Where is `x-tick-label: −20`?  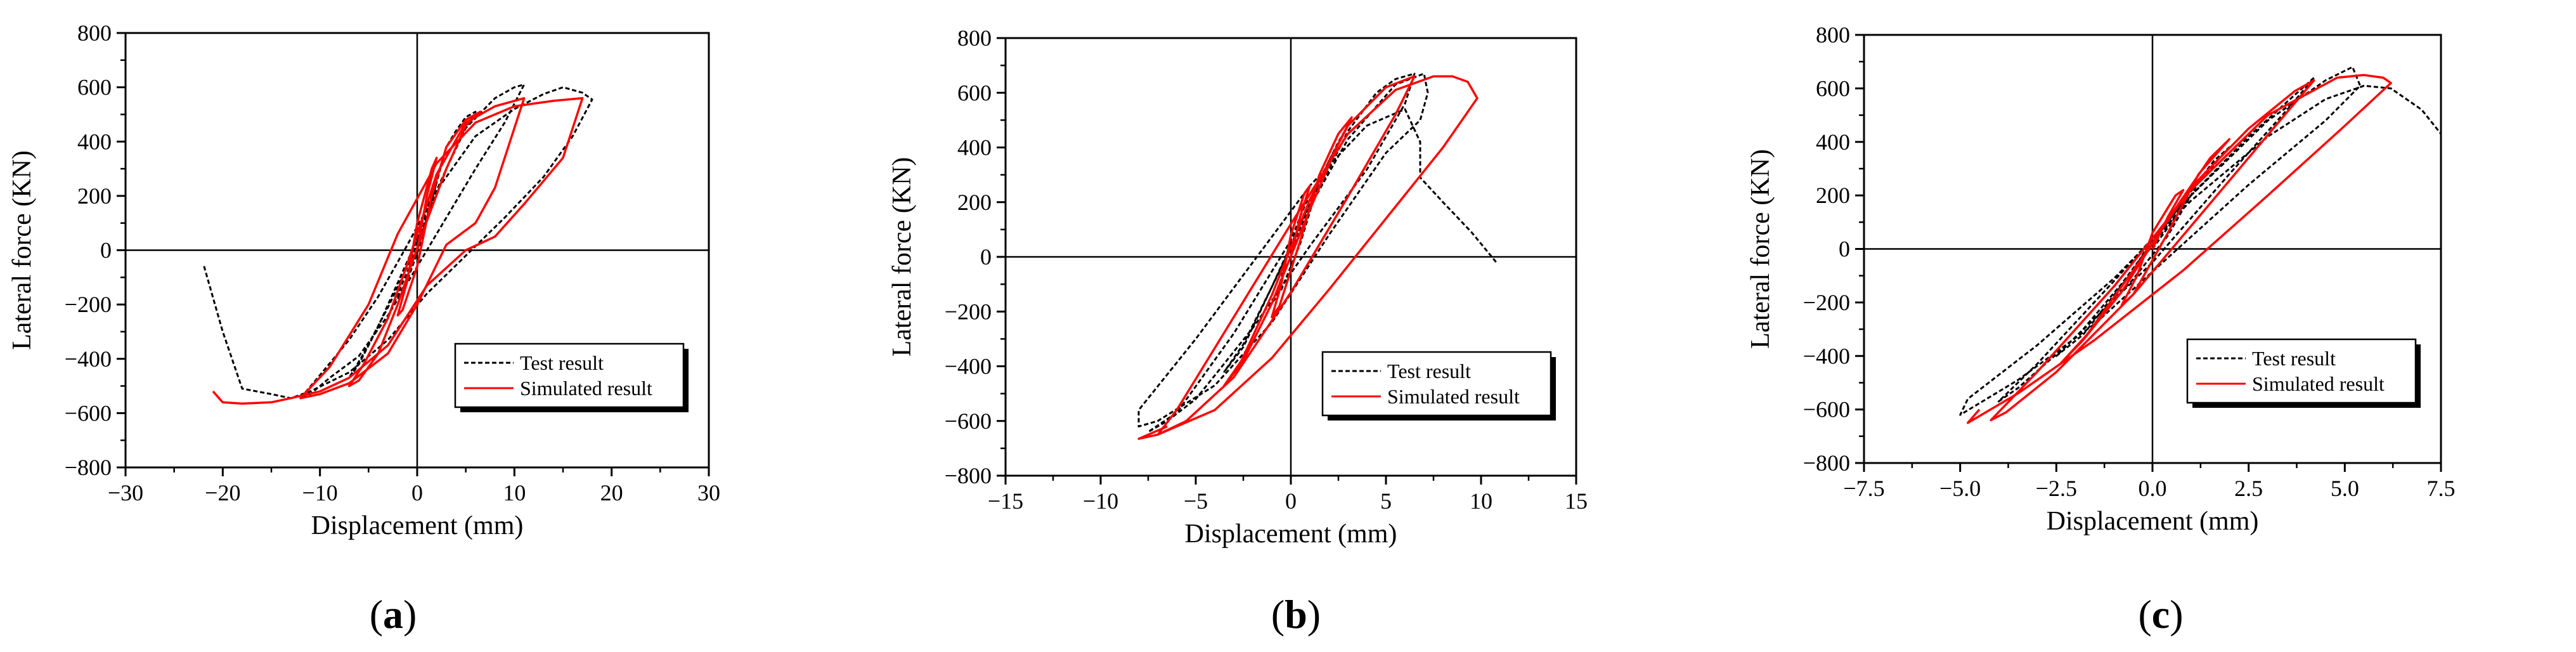 x-tick-label: −20 is located at coordinates (222, 492).